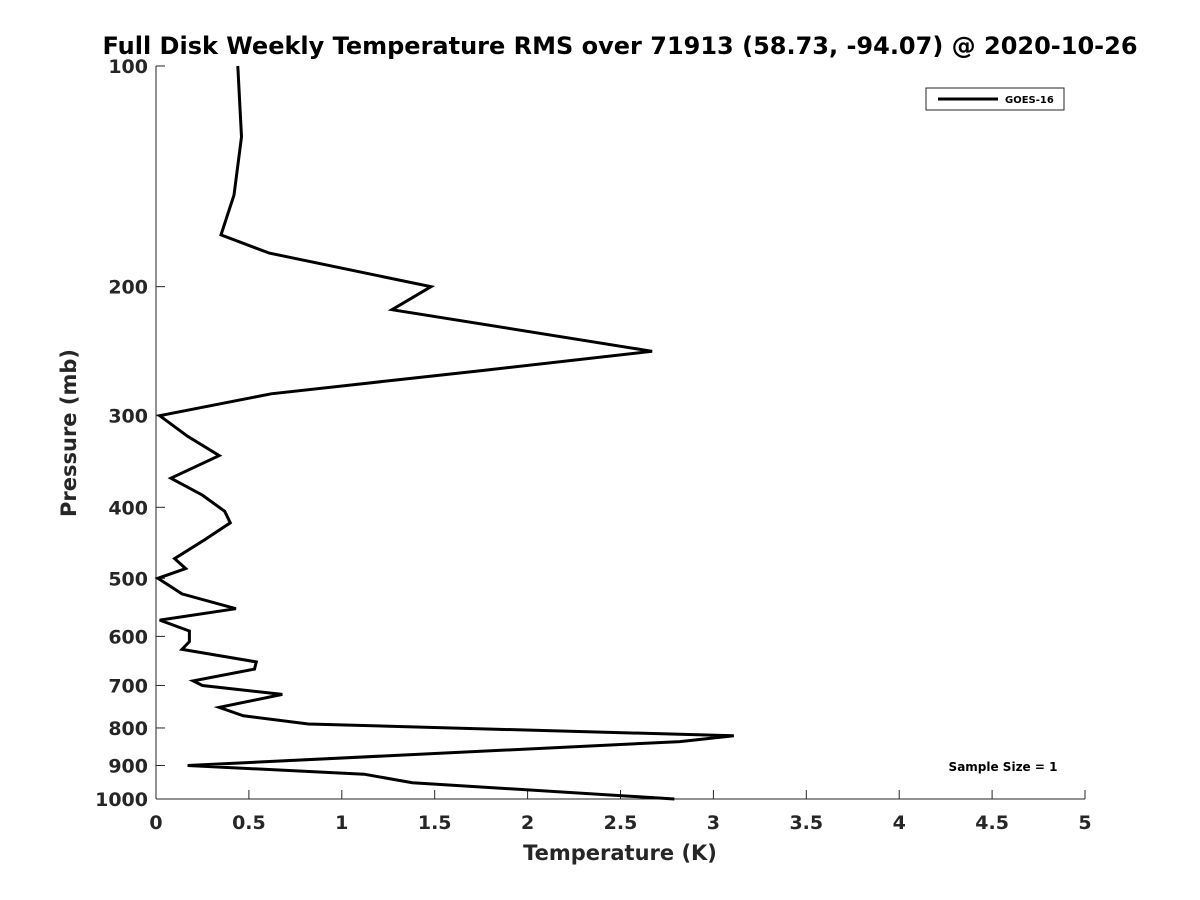 The height and width of the screenshot is (900, 1200). What do you see at coordinates (1084, 823) in the screenshot?
I see `x-tick-label: 5` at bounding box center [1084, 823].